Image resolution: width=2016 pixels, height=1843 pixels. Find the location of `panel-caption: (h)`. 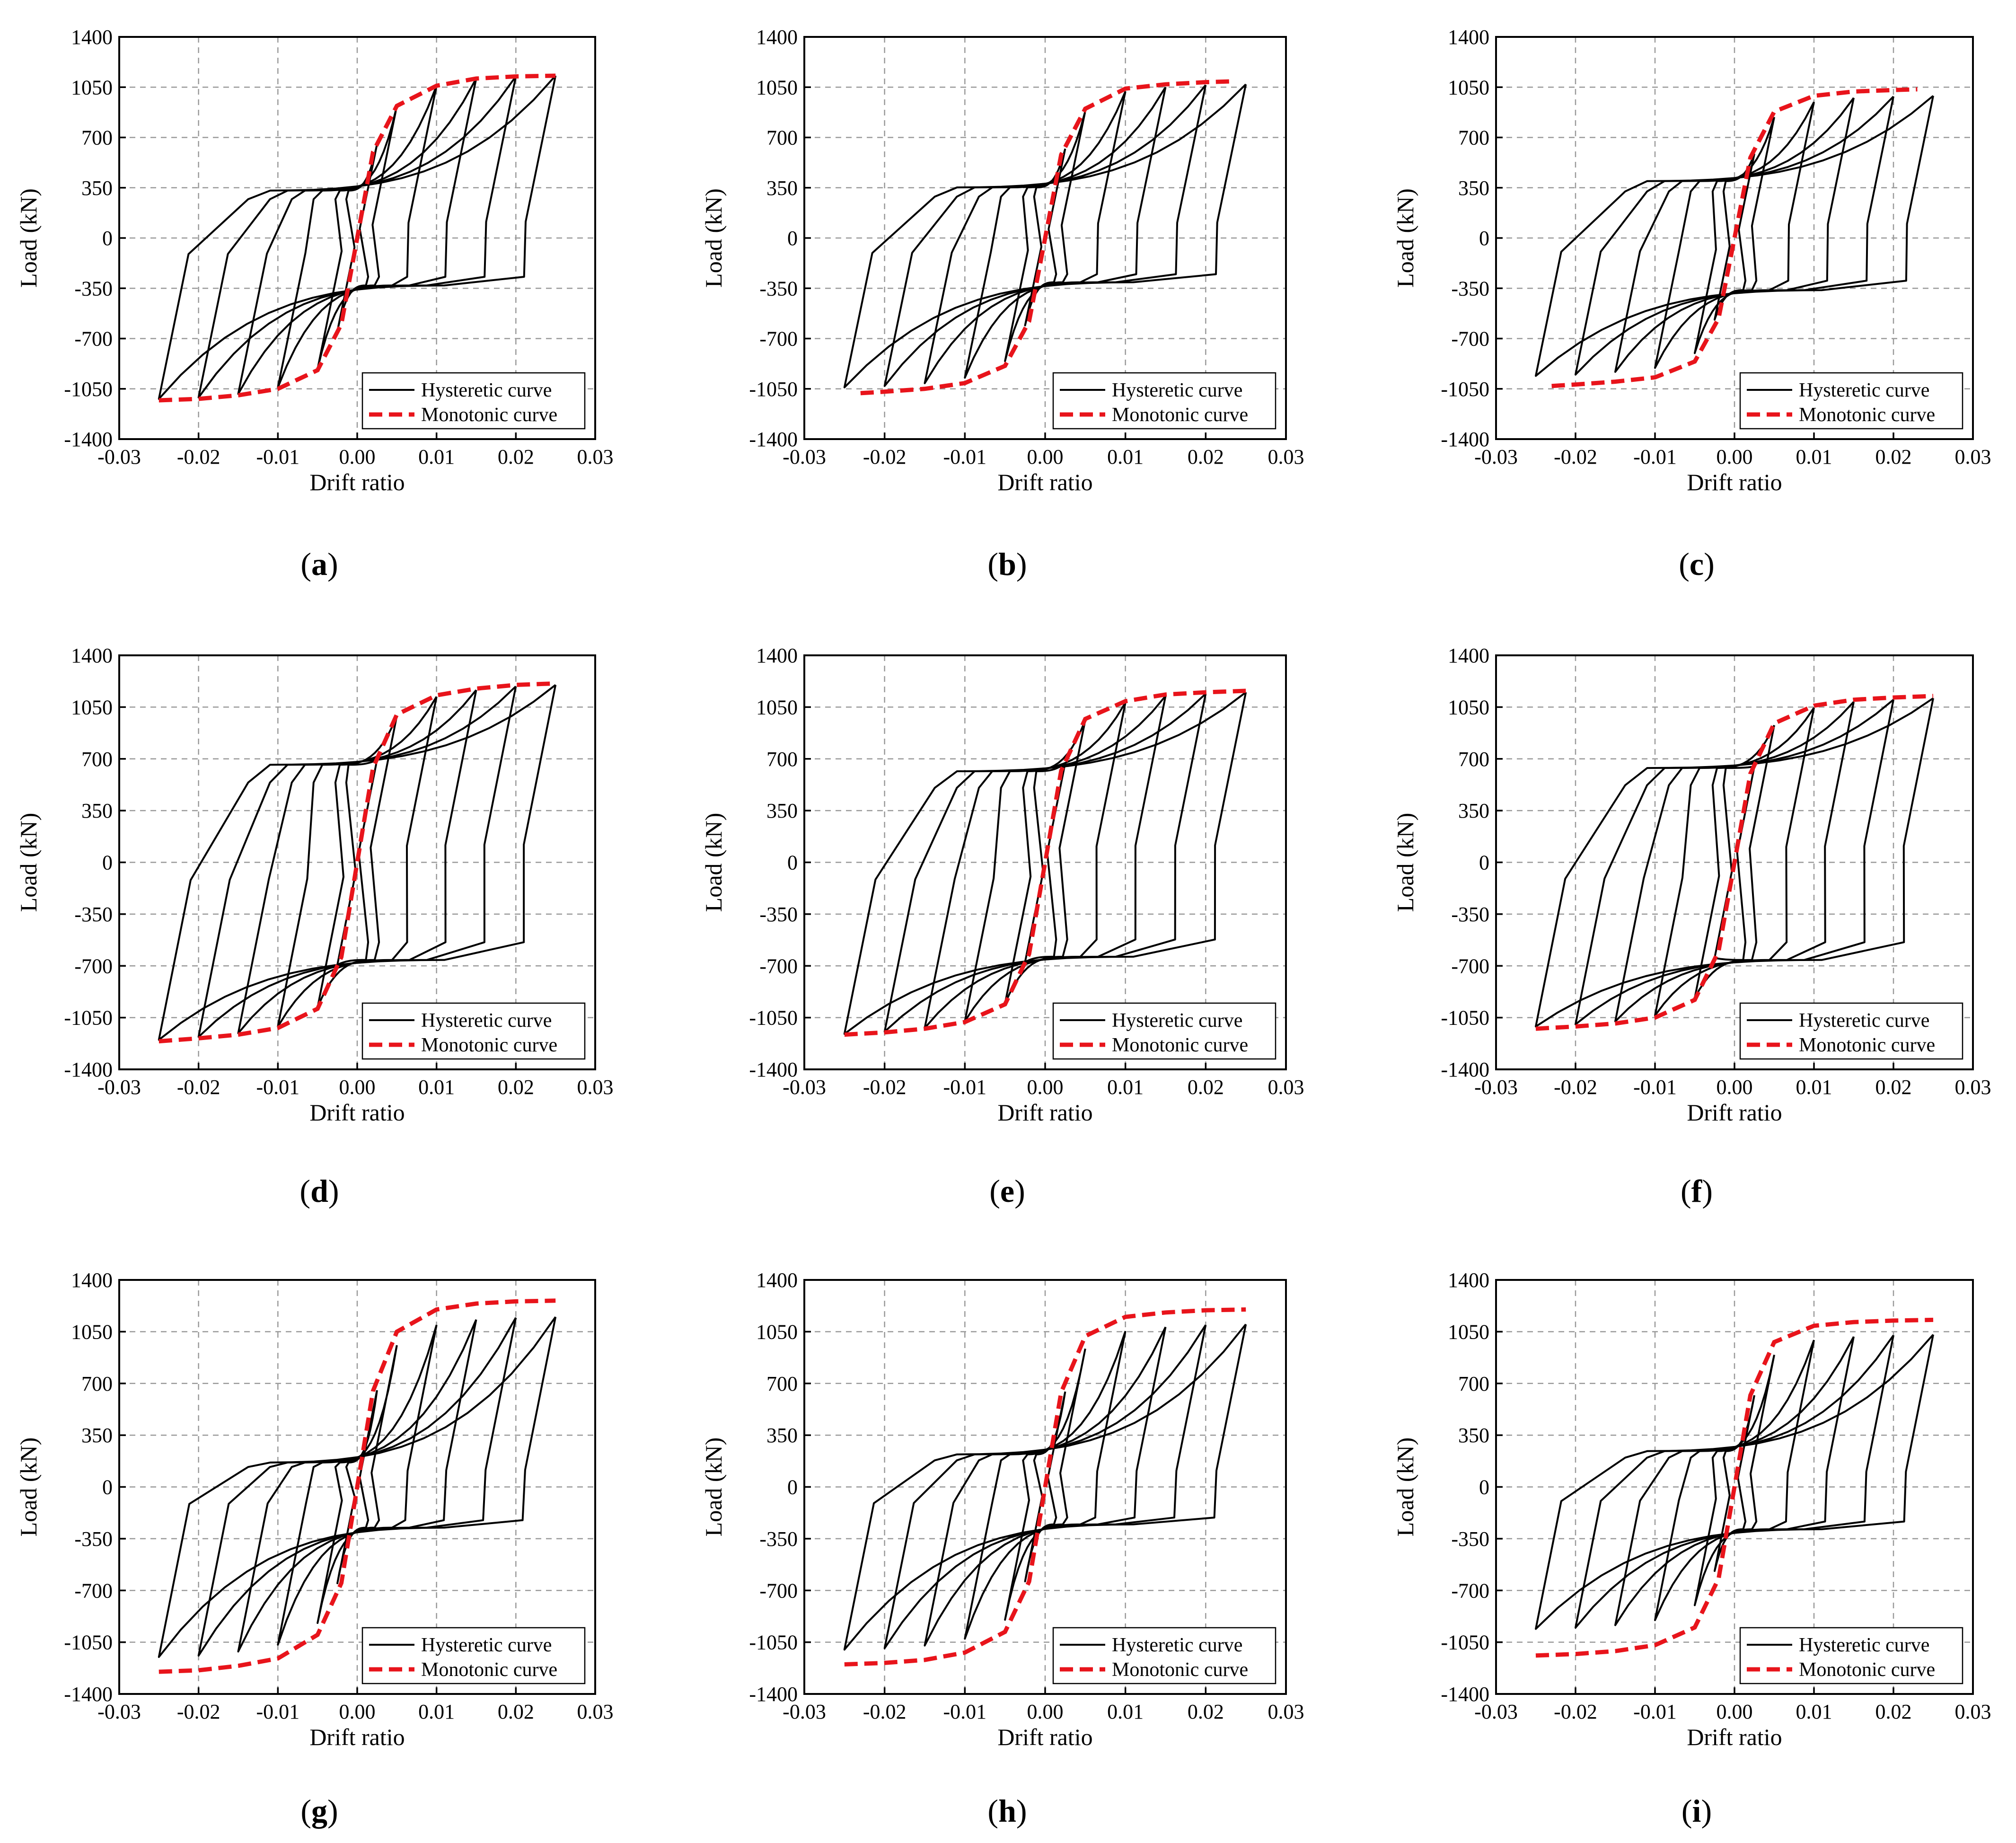

panel-caption: (h) is located at coordinates (1007, 1811).